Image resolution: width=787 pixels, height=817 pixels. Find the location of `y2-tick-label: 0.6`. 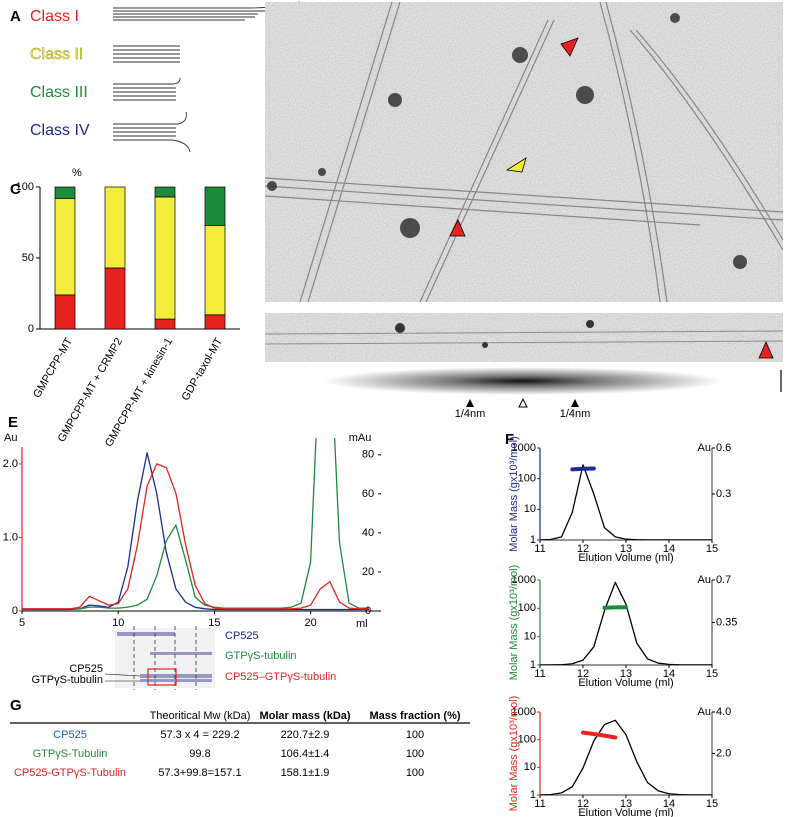

y2-tick-label: 0.6 is located at coordinates (723, 448).